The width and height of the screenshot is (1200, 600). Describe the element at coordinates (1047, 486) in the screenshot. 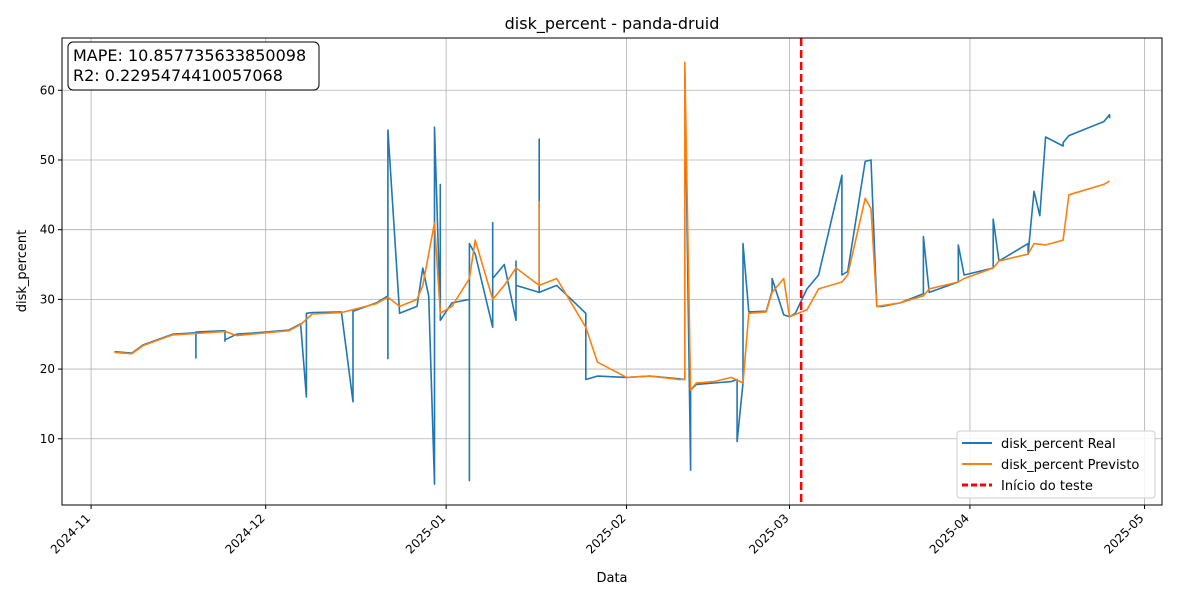

I see `legend-label-test-start: Início do teste` at that location.